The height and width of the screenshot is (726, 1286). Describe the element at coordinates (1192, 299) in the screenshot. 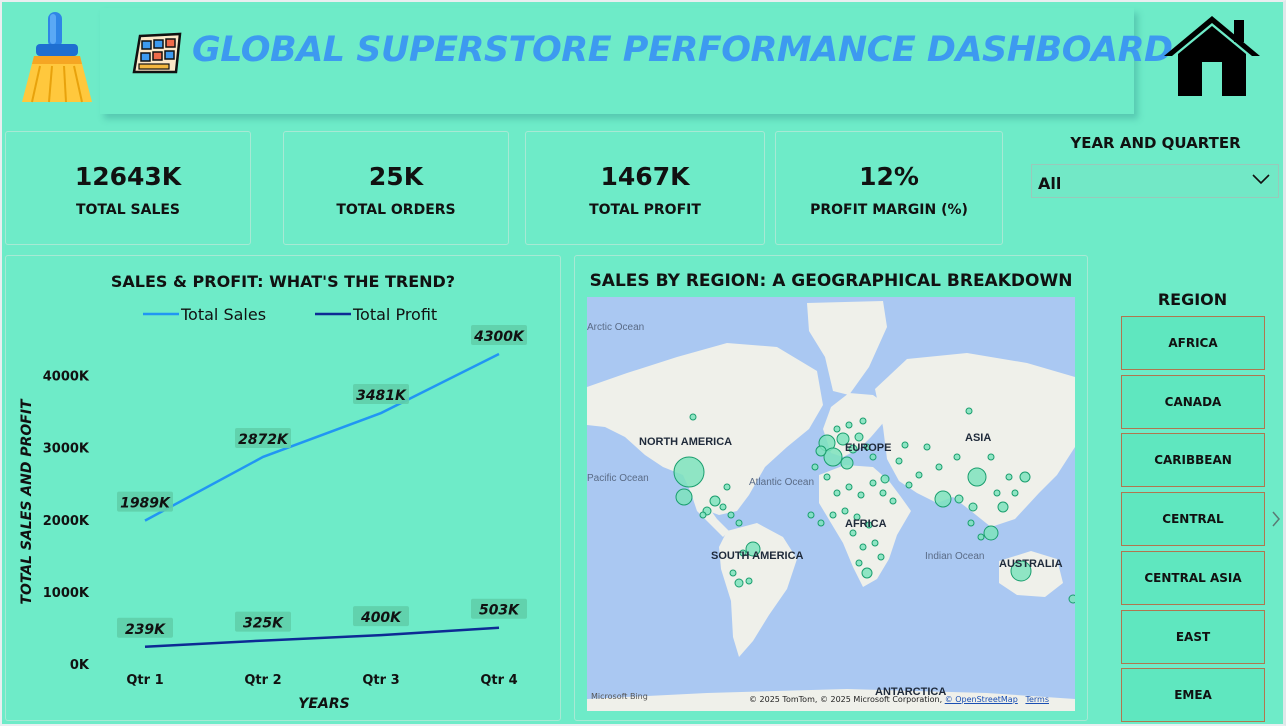

I see `region-slicer-title: REGION` at that location.